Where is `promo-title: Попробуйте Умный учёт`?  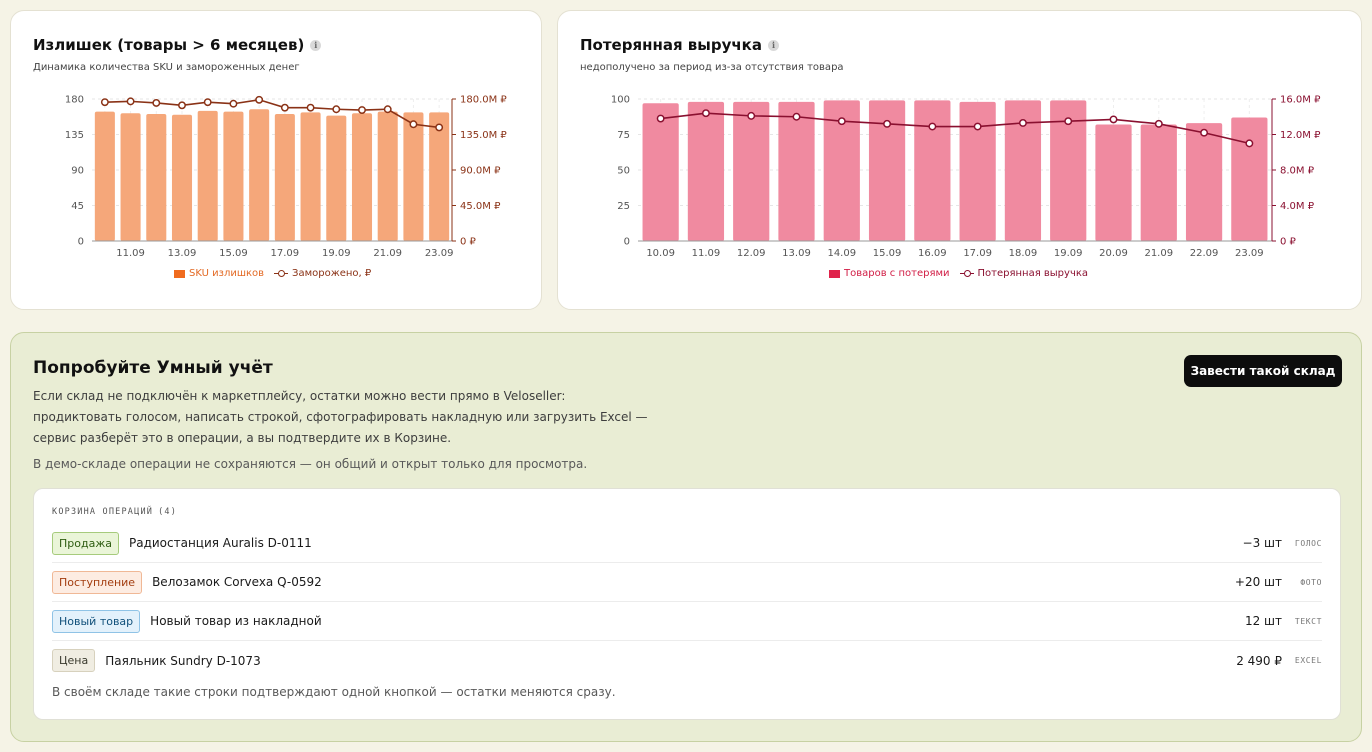 promo-title: Попробуйте Умный учёт is located at coordinates (153, 368).